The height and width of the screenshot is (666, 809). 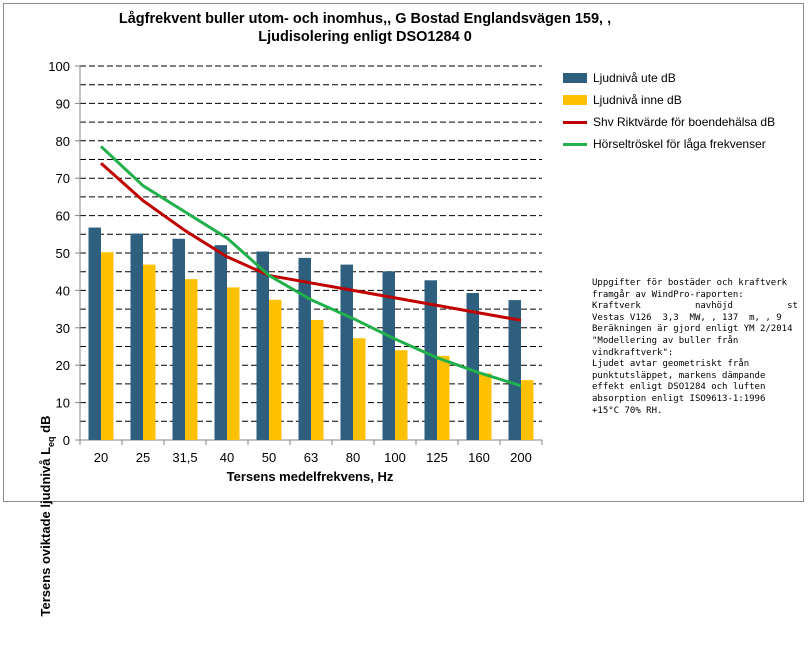 What do you see at coordinates (679, 144) in the screenshot?
I see `legend-label: Hörseltröskel för låga frekvenser` at bounding box center [679, 144].